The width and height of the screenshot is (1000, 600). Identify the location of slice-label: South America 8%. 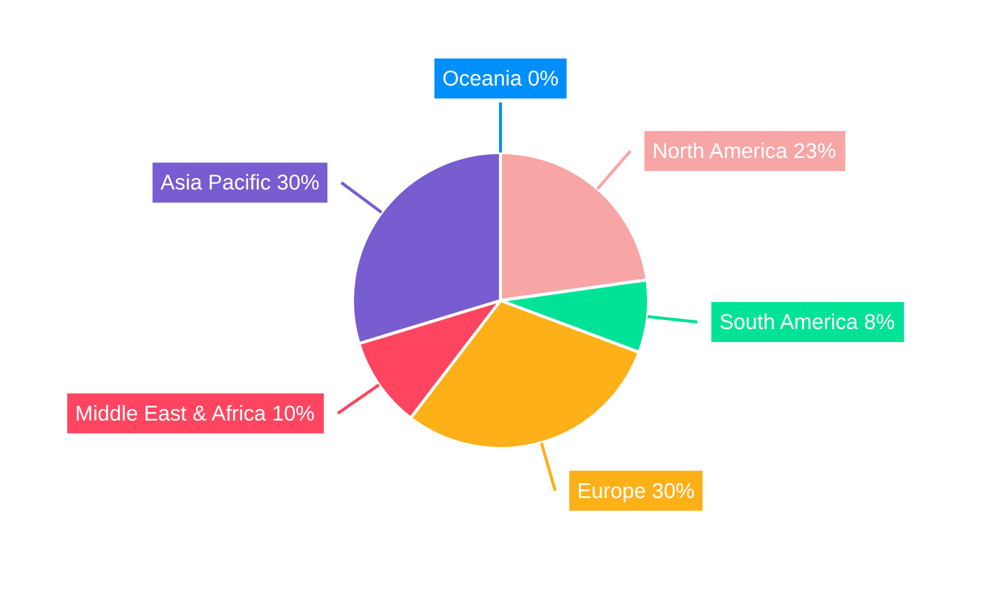
(807, 322).